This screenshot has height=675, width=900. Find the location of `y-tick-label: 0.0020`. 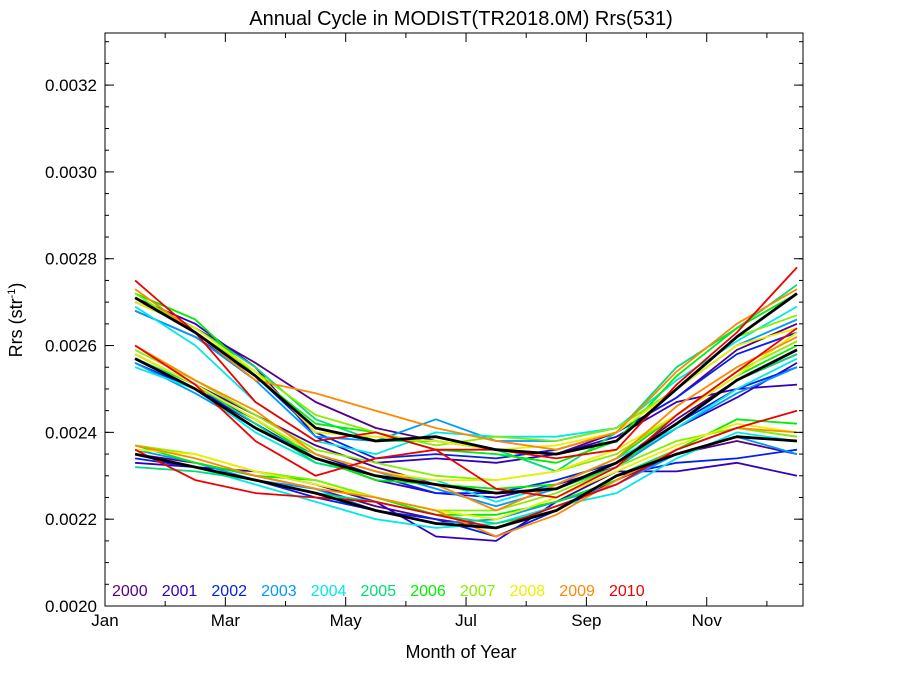

y-tick-label: 0.0020 is located at coordinates (71, 606).